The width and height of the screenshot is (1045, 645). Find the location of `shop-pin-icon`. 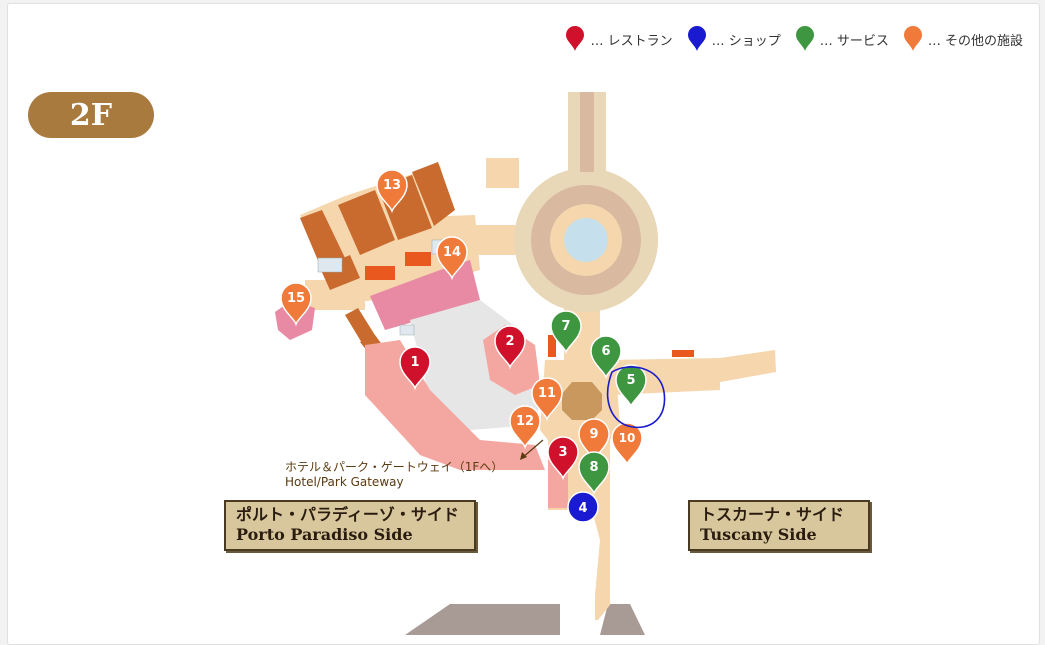

shop-pin-icon is located at coordinates (696, 38).